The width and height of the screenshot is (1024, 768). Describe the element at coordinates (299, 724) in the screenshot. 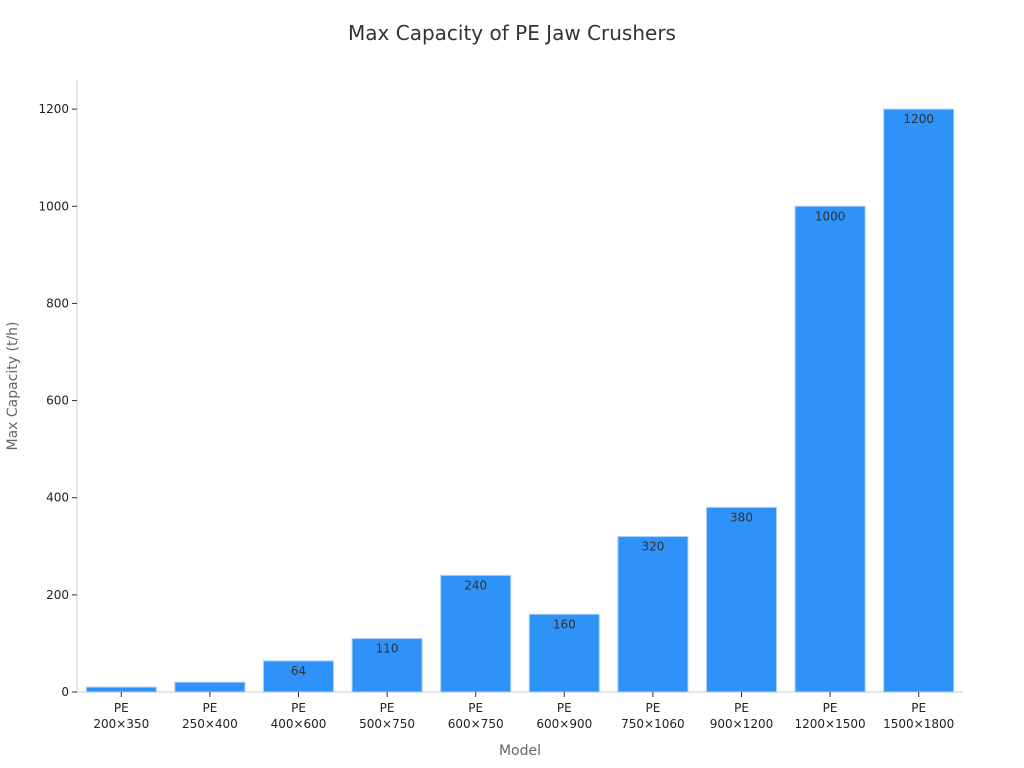

I see `x-tick-label-line2: 400×600` at that location.